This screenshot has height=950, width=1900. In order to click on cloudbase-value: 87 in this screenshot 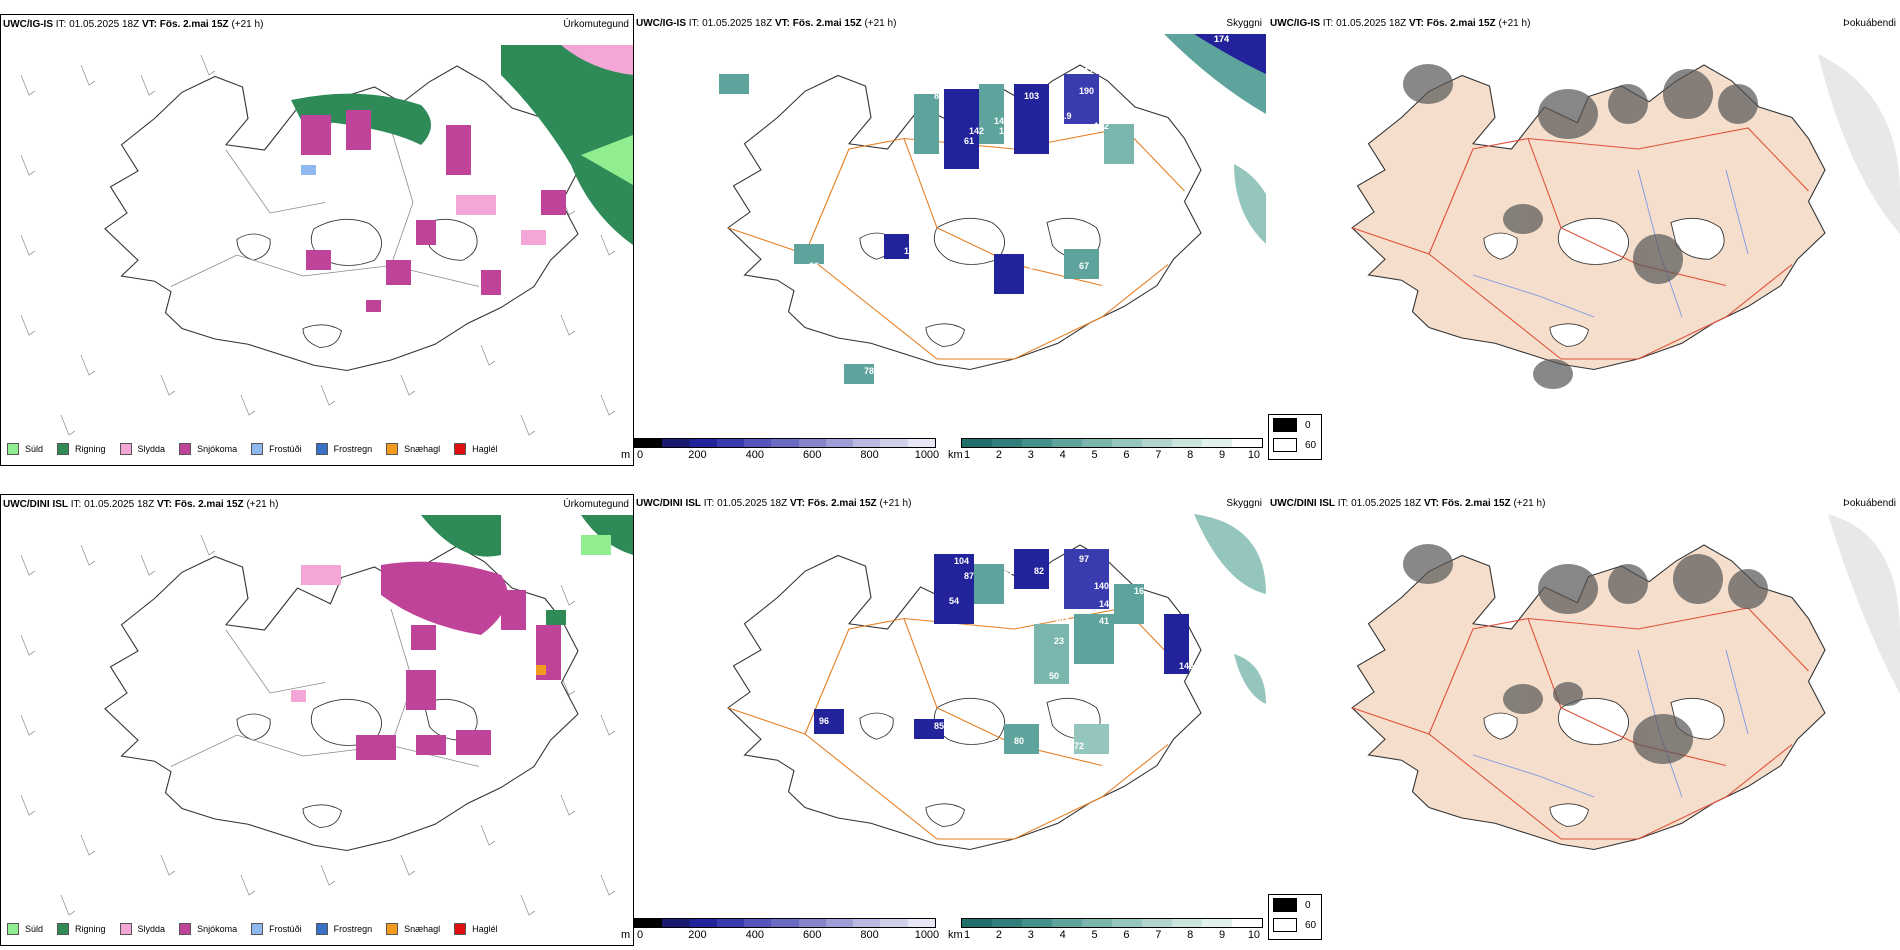, I will do `click(969, 576)`.